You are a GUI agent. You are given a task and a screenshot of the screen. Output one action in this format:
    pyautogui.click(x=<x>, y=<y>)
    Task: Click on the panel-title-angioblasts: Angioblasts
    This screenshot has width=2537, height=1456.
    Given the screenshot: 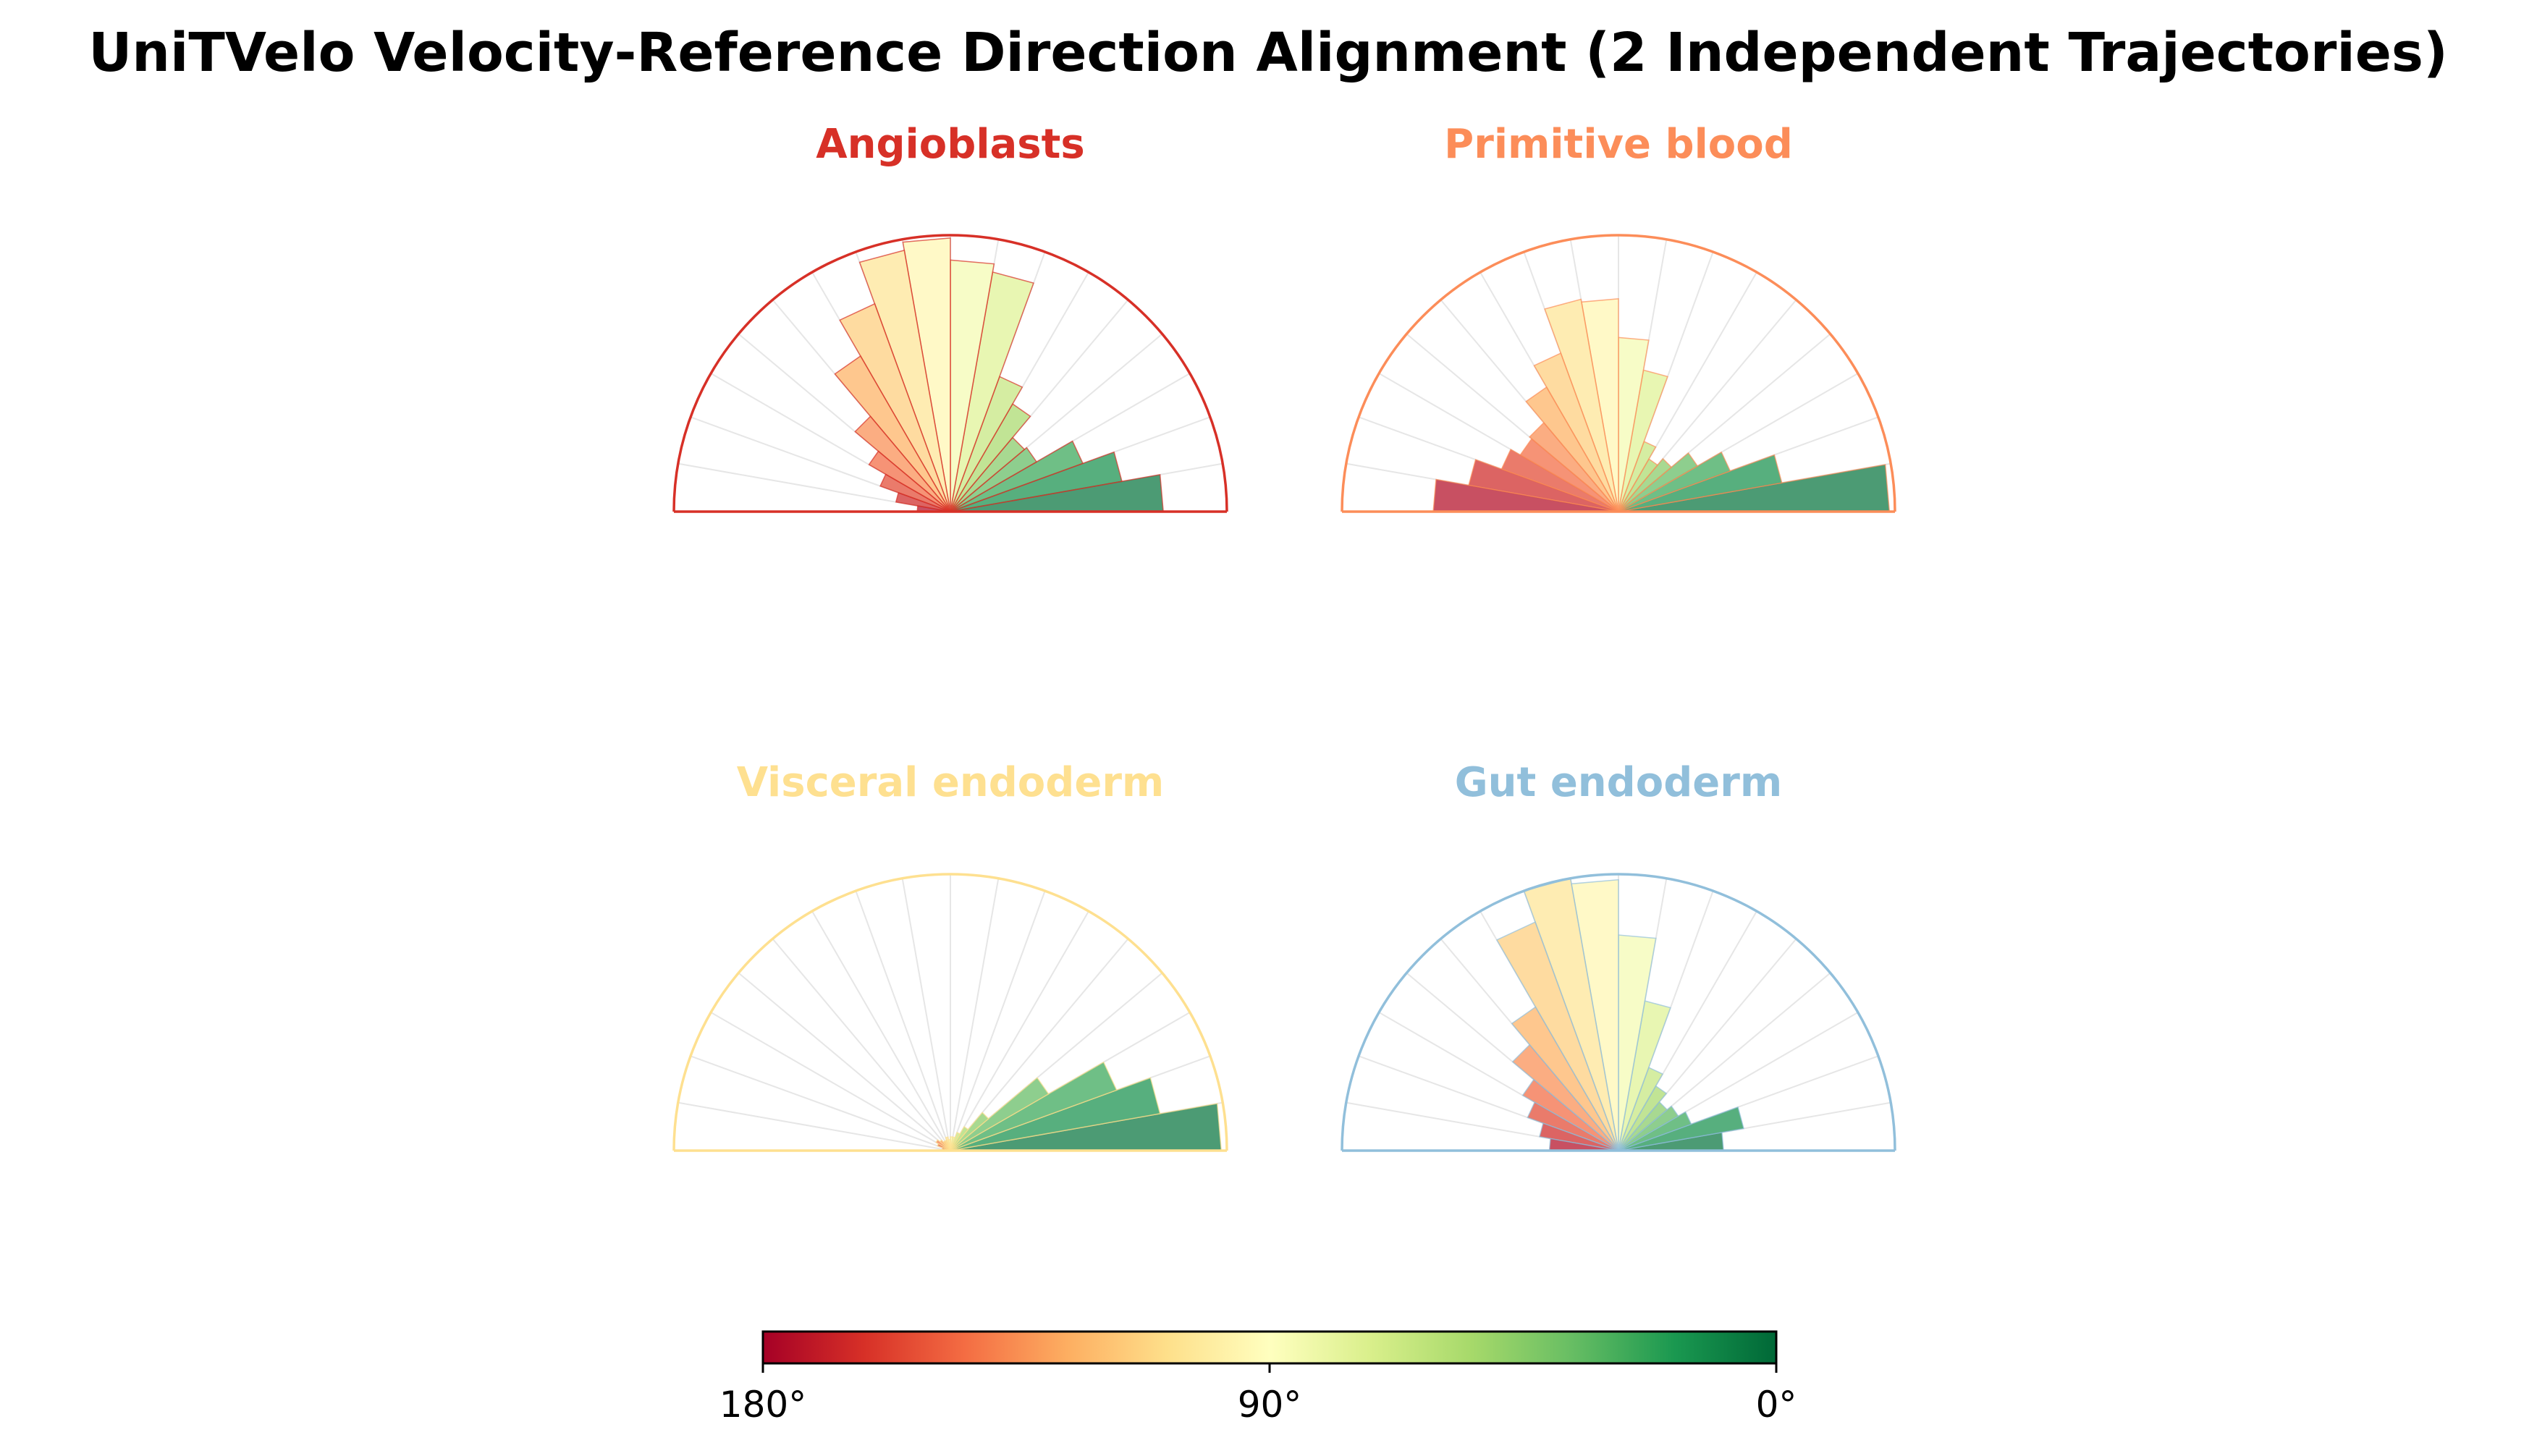 What is the action you would take?
    pyautogui.click(x=950, y=144)
    